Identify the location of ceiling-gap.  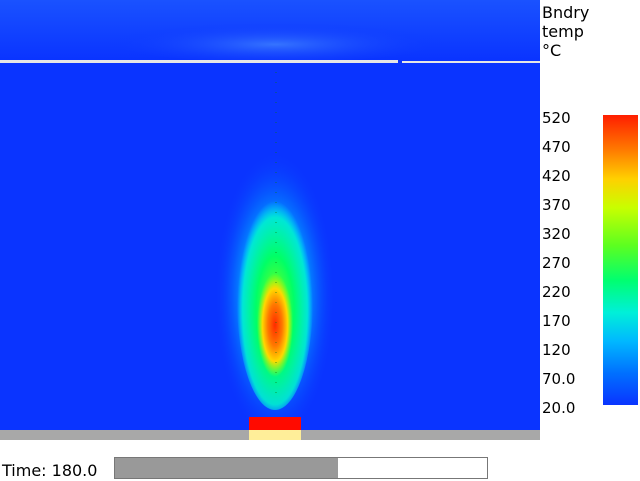
(400, 62).